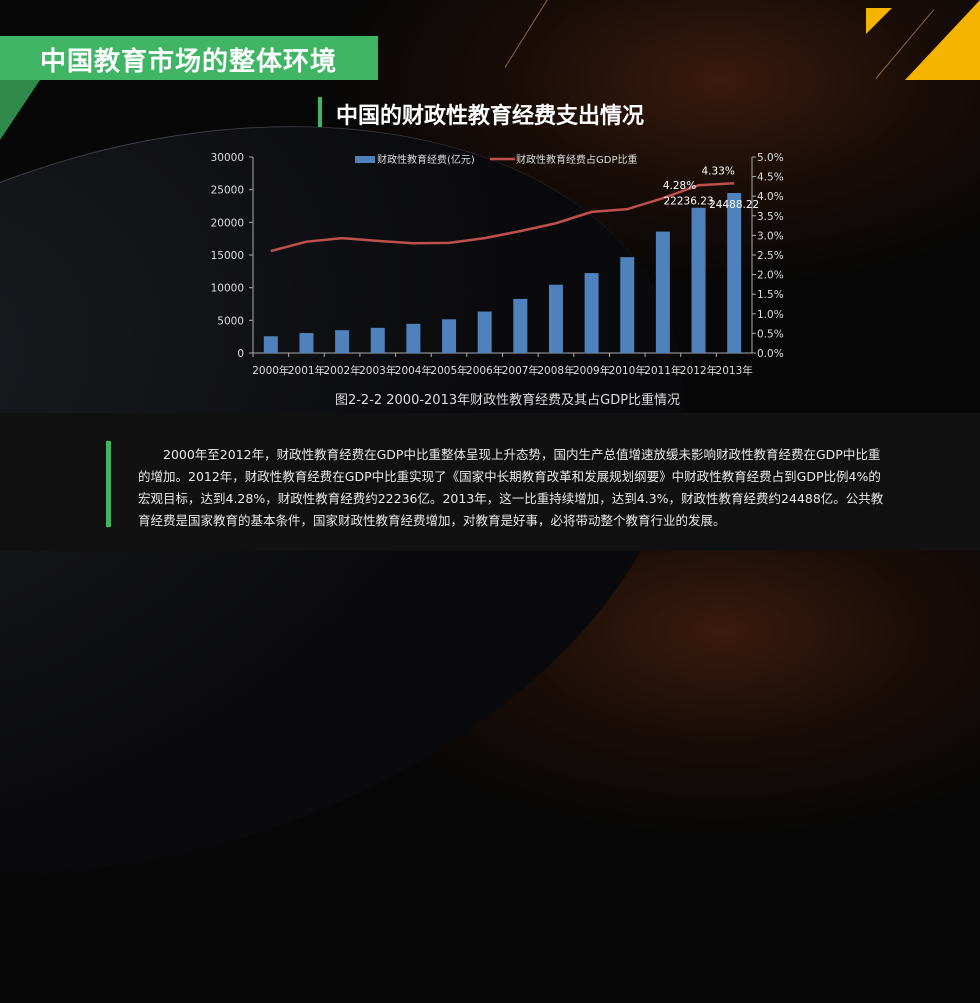 This screenshot has width=980, height=1003. Describe the element at coordinates (770, 236) in the screenshot. I see `right-tick-label: 3.0%` at that location.